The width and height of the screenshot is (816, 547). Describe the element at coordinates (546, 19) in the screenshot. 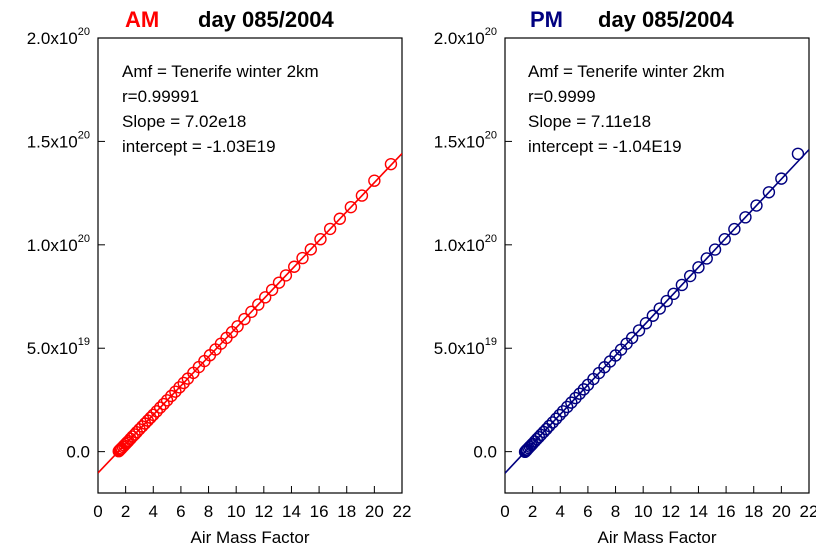

I see `pm-title-tag: PM` at that location.